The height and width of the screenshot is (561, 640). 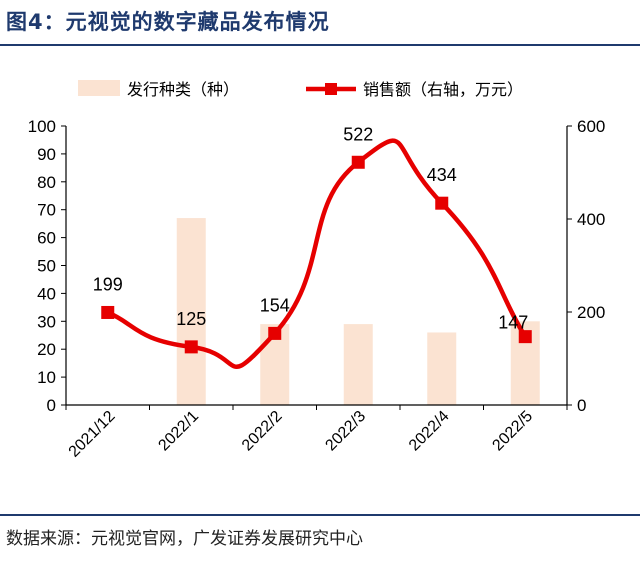 I want to click on x-category-label: 2022/1, so click(x=178, y=431).